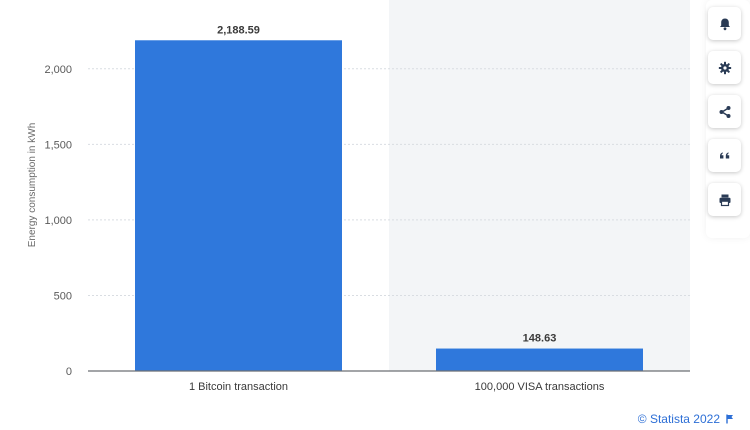  What do you see at coordinates (539, 359) in the screenshot?
I see `bar` at bounding box center [539, 359].